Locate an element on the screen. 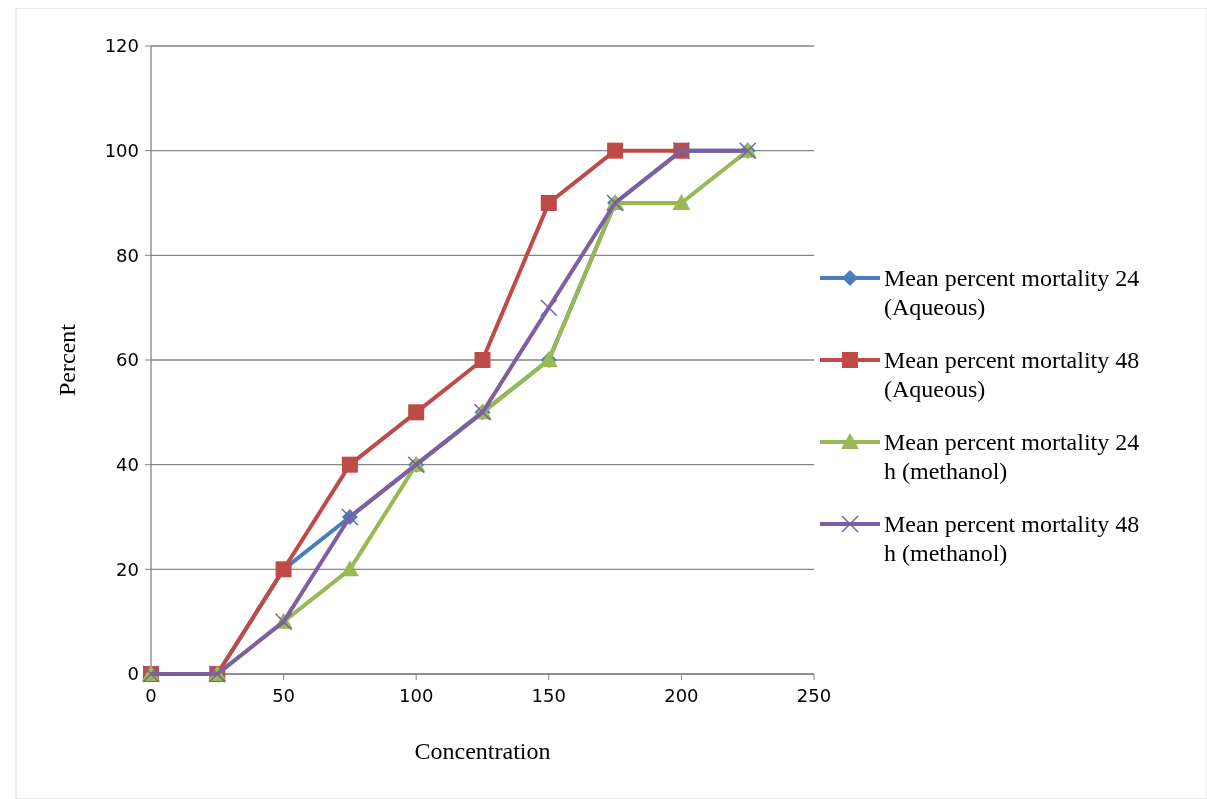 This screenshot has height=799, width=1207. x-tick-label: 50 is located at coordinates (284, 695).